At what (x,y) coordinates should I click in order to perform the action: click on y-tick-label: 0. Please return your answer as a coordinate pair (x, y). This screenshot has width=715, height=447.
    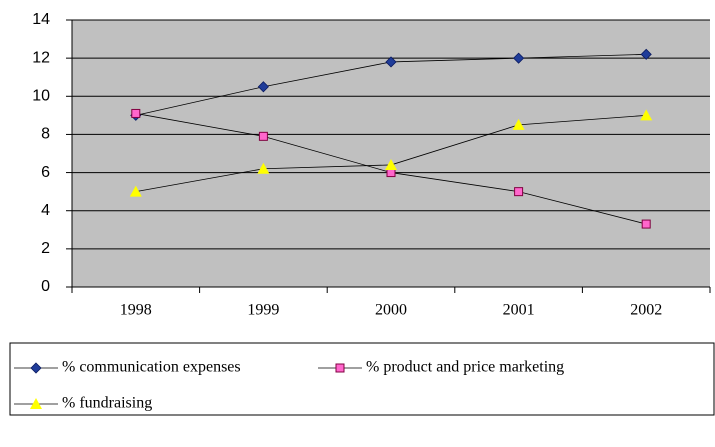
    Looking at the image, I should click on (45, 286).